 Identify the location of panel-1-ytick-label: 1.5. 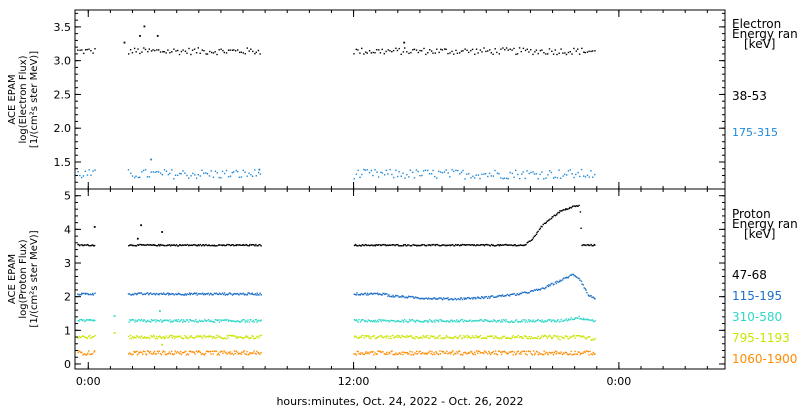
(63, 162).